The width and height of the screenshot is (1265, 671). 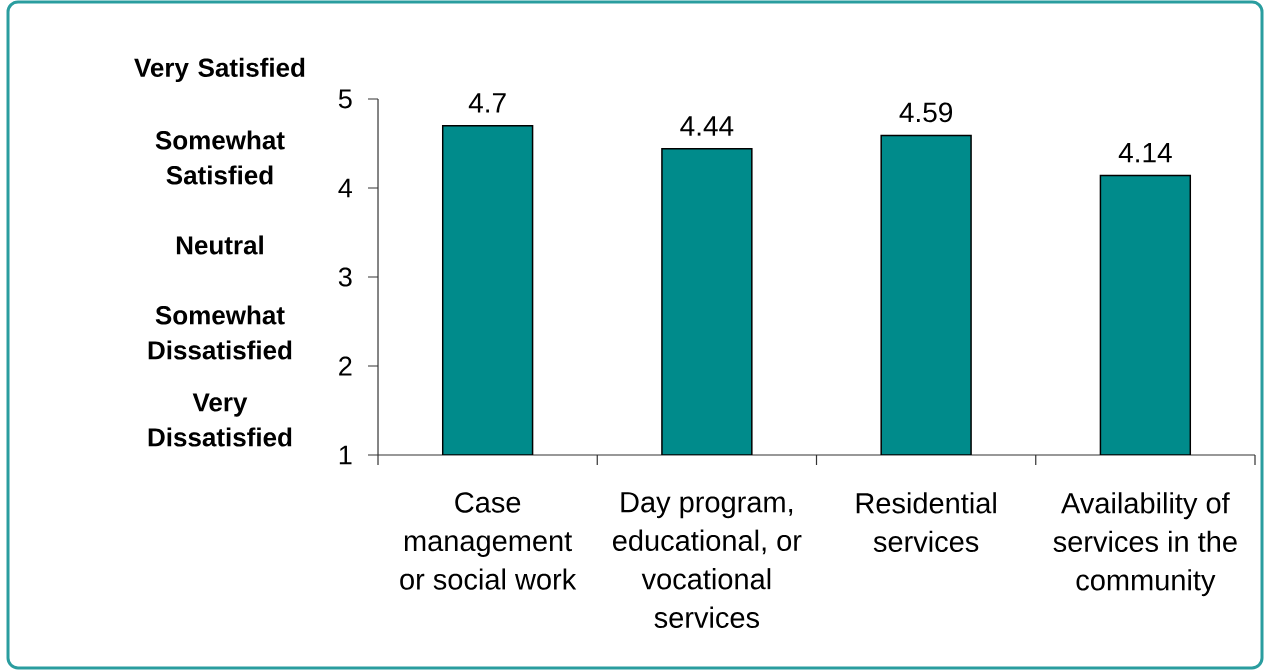 What do you see at coordinates (926, 112) in the screenshot?
I see `data-label: 4.59` at bounding box center [926, 112].